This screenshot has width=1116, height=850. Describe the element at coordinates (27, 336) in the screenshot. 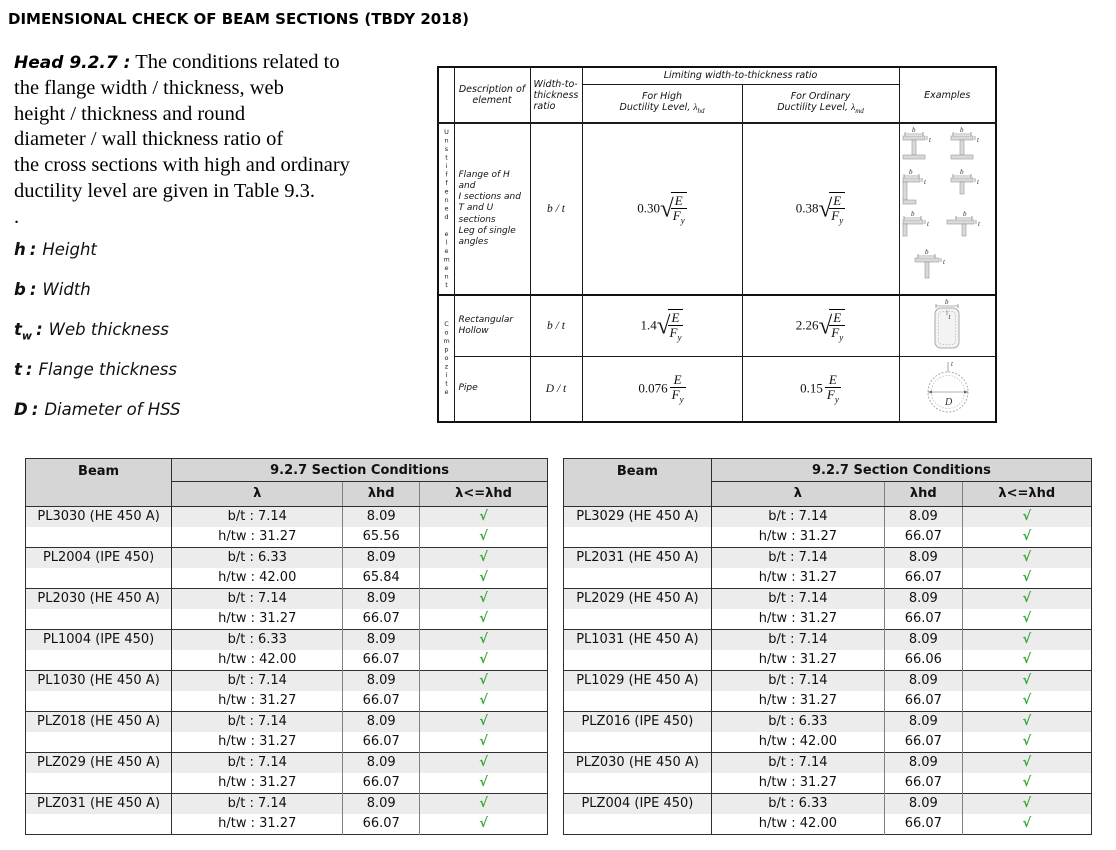

I see `symbol-sub: w` at that location.